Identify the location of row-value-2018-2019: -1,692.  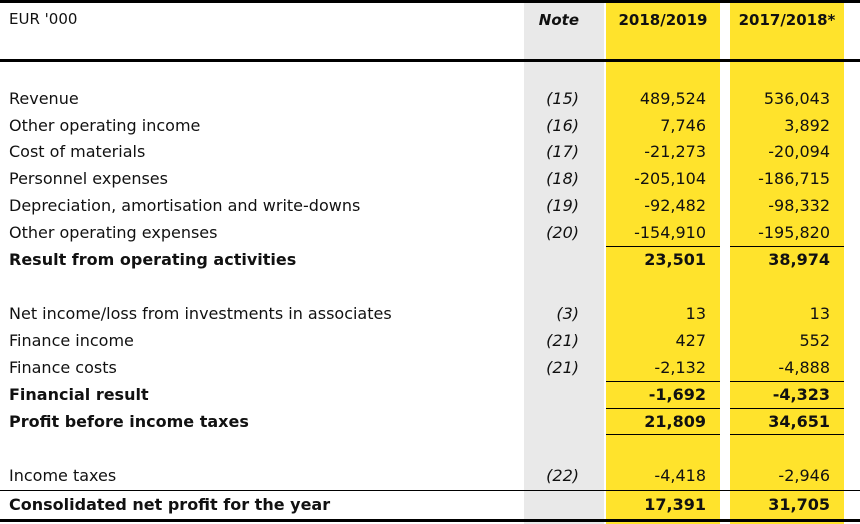
(677, 394).